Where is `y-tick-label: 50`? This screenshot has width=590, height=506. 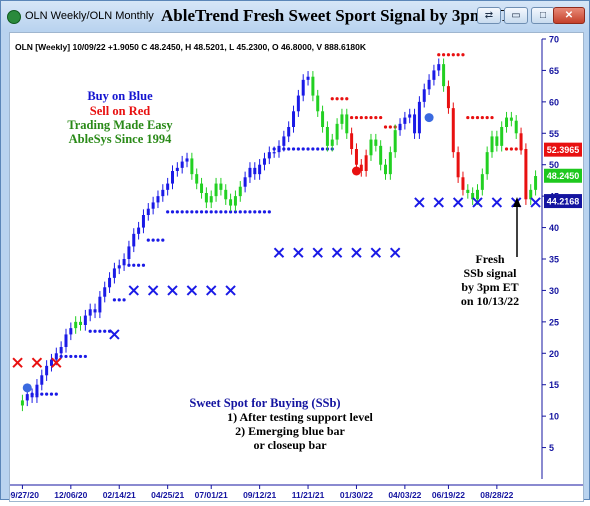
y-tick-label: 50 is located at coordinates (554, 165).